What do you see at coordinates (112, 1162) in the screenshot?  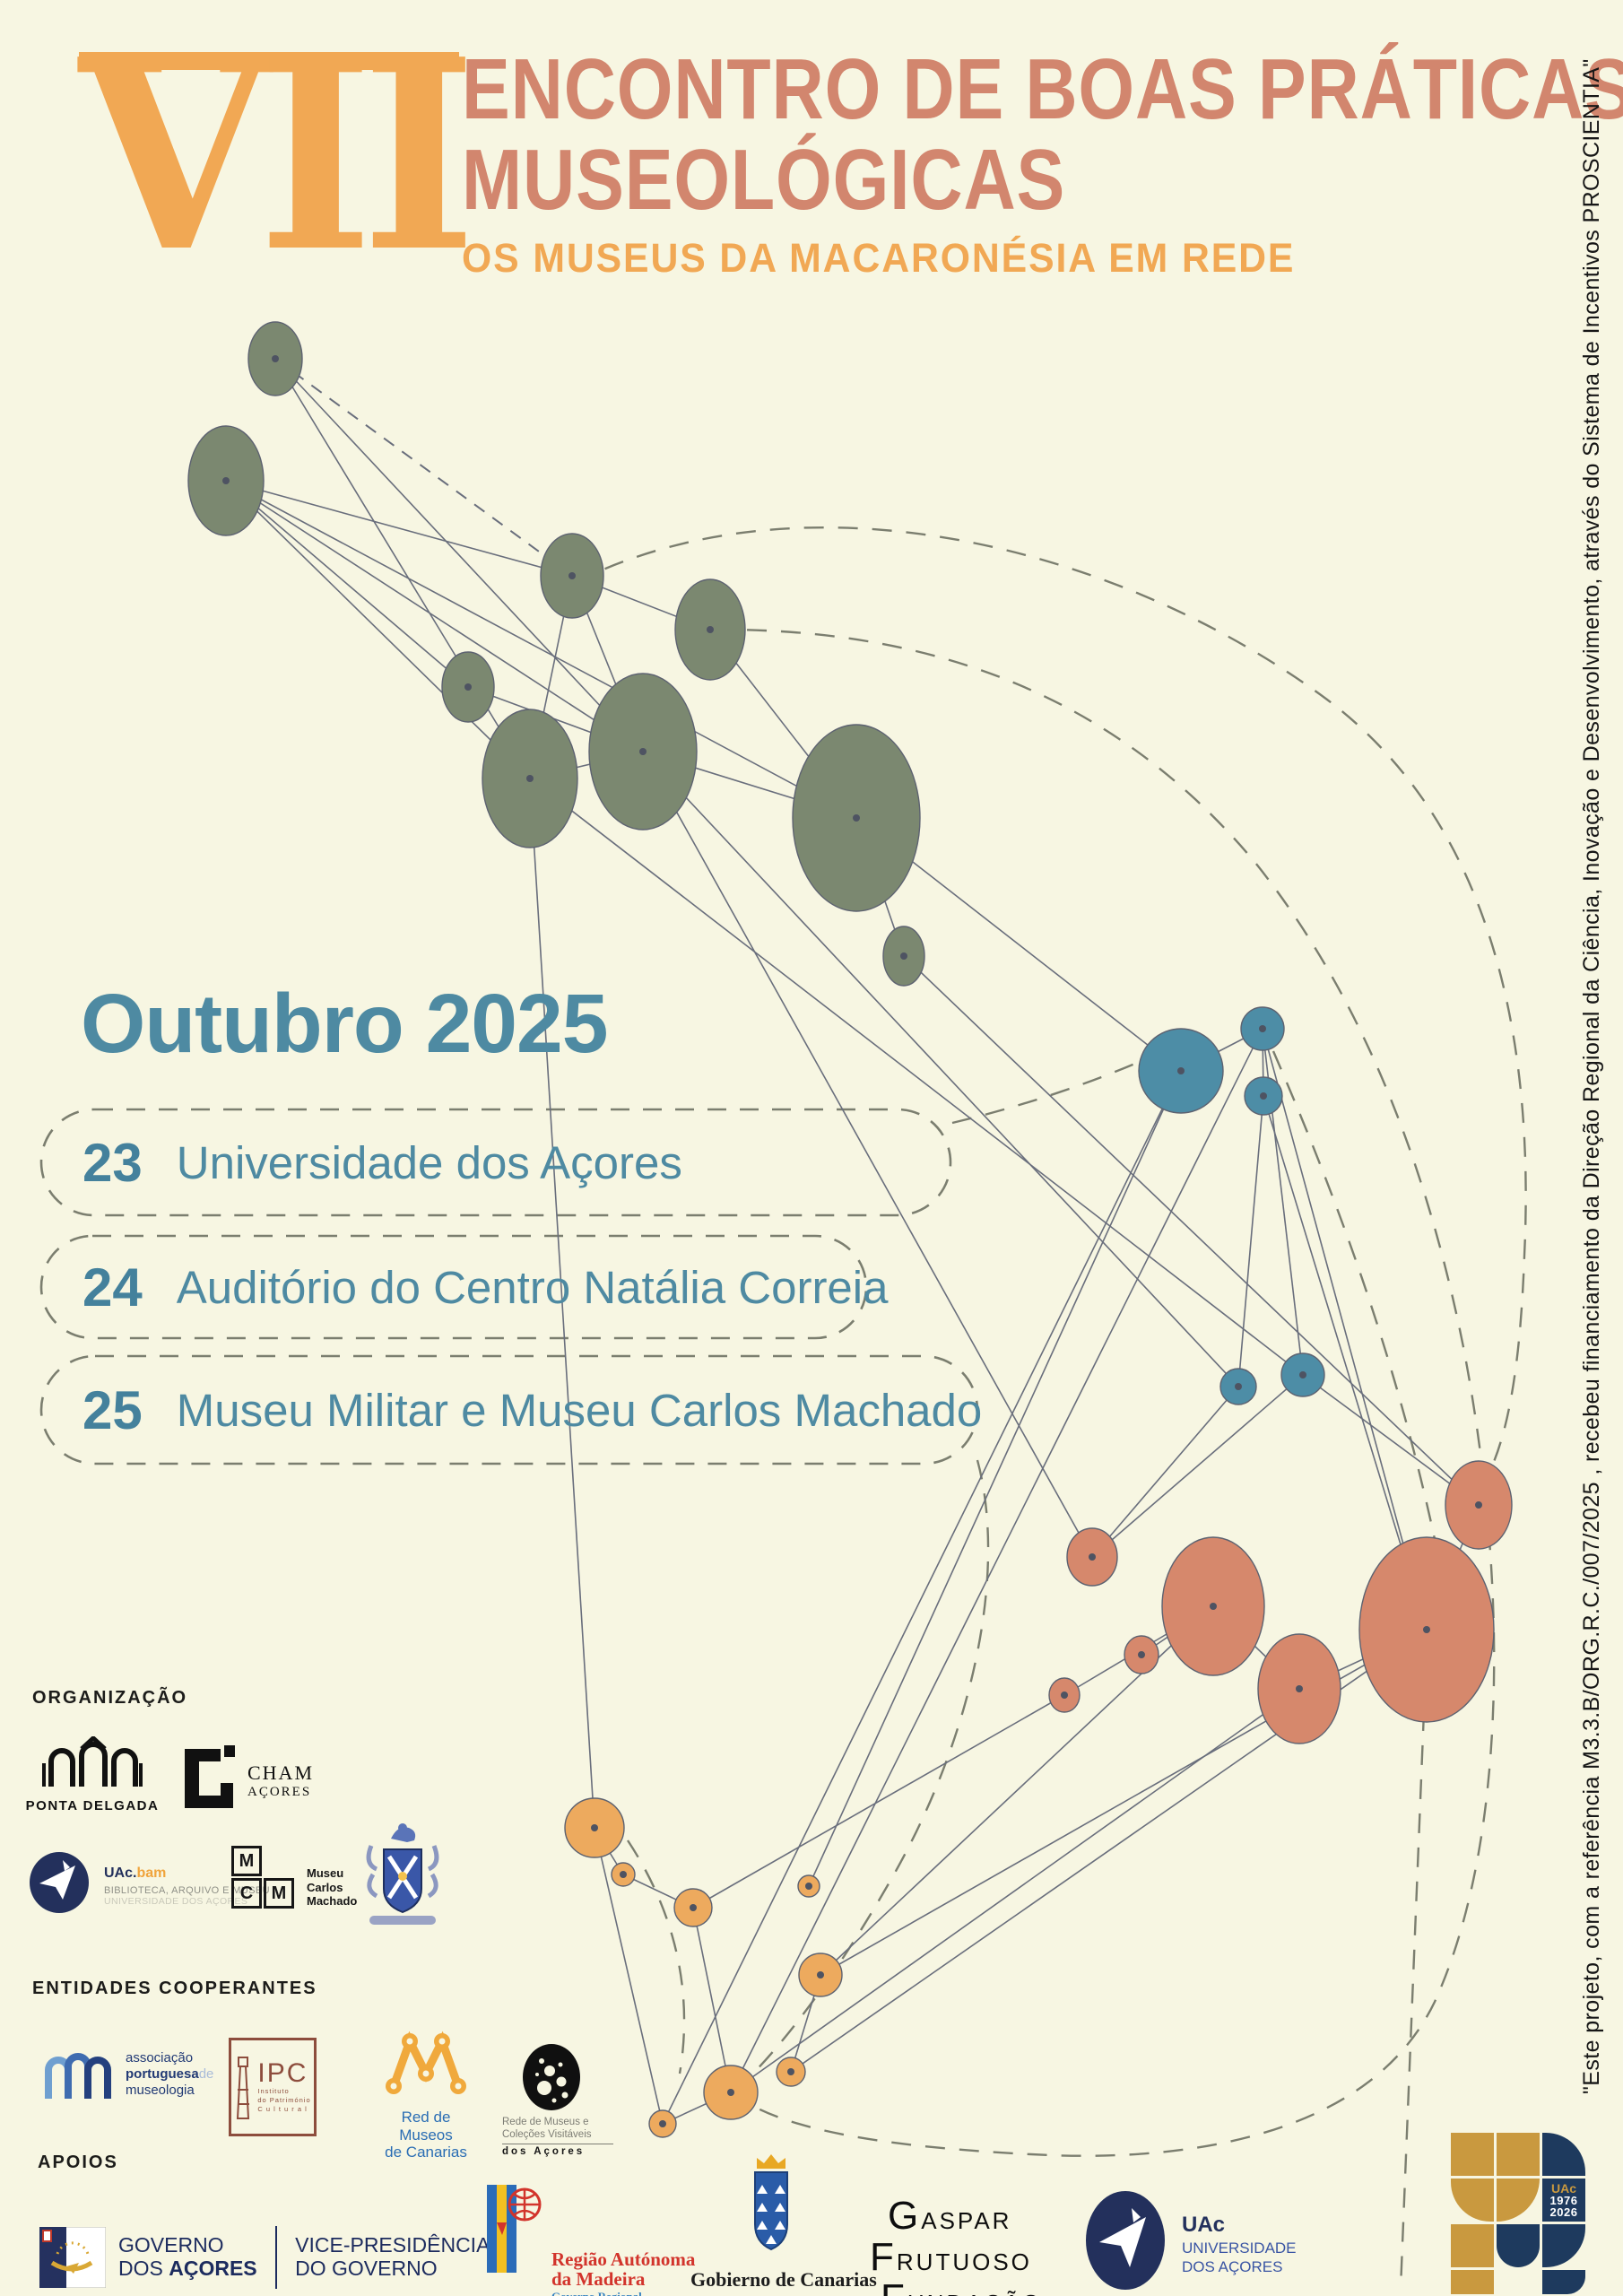 I see `date-day: 23` at bounding box center [112, 1162].